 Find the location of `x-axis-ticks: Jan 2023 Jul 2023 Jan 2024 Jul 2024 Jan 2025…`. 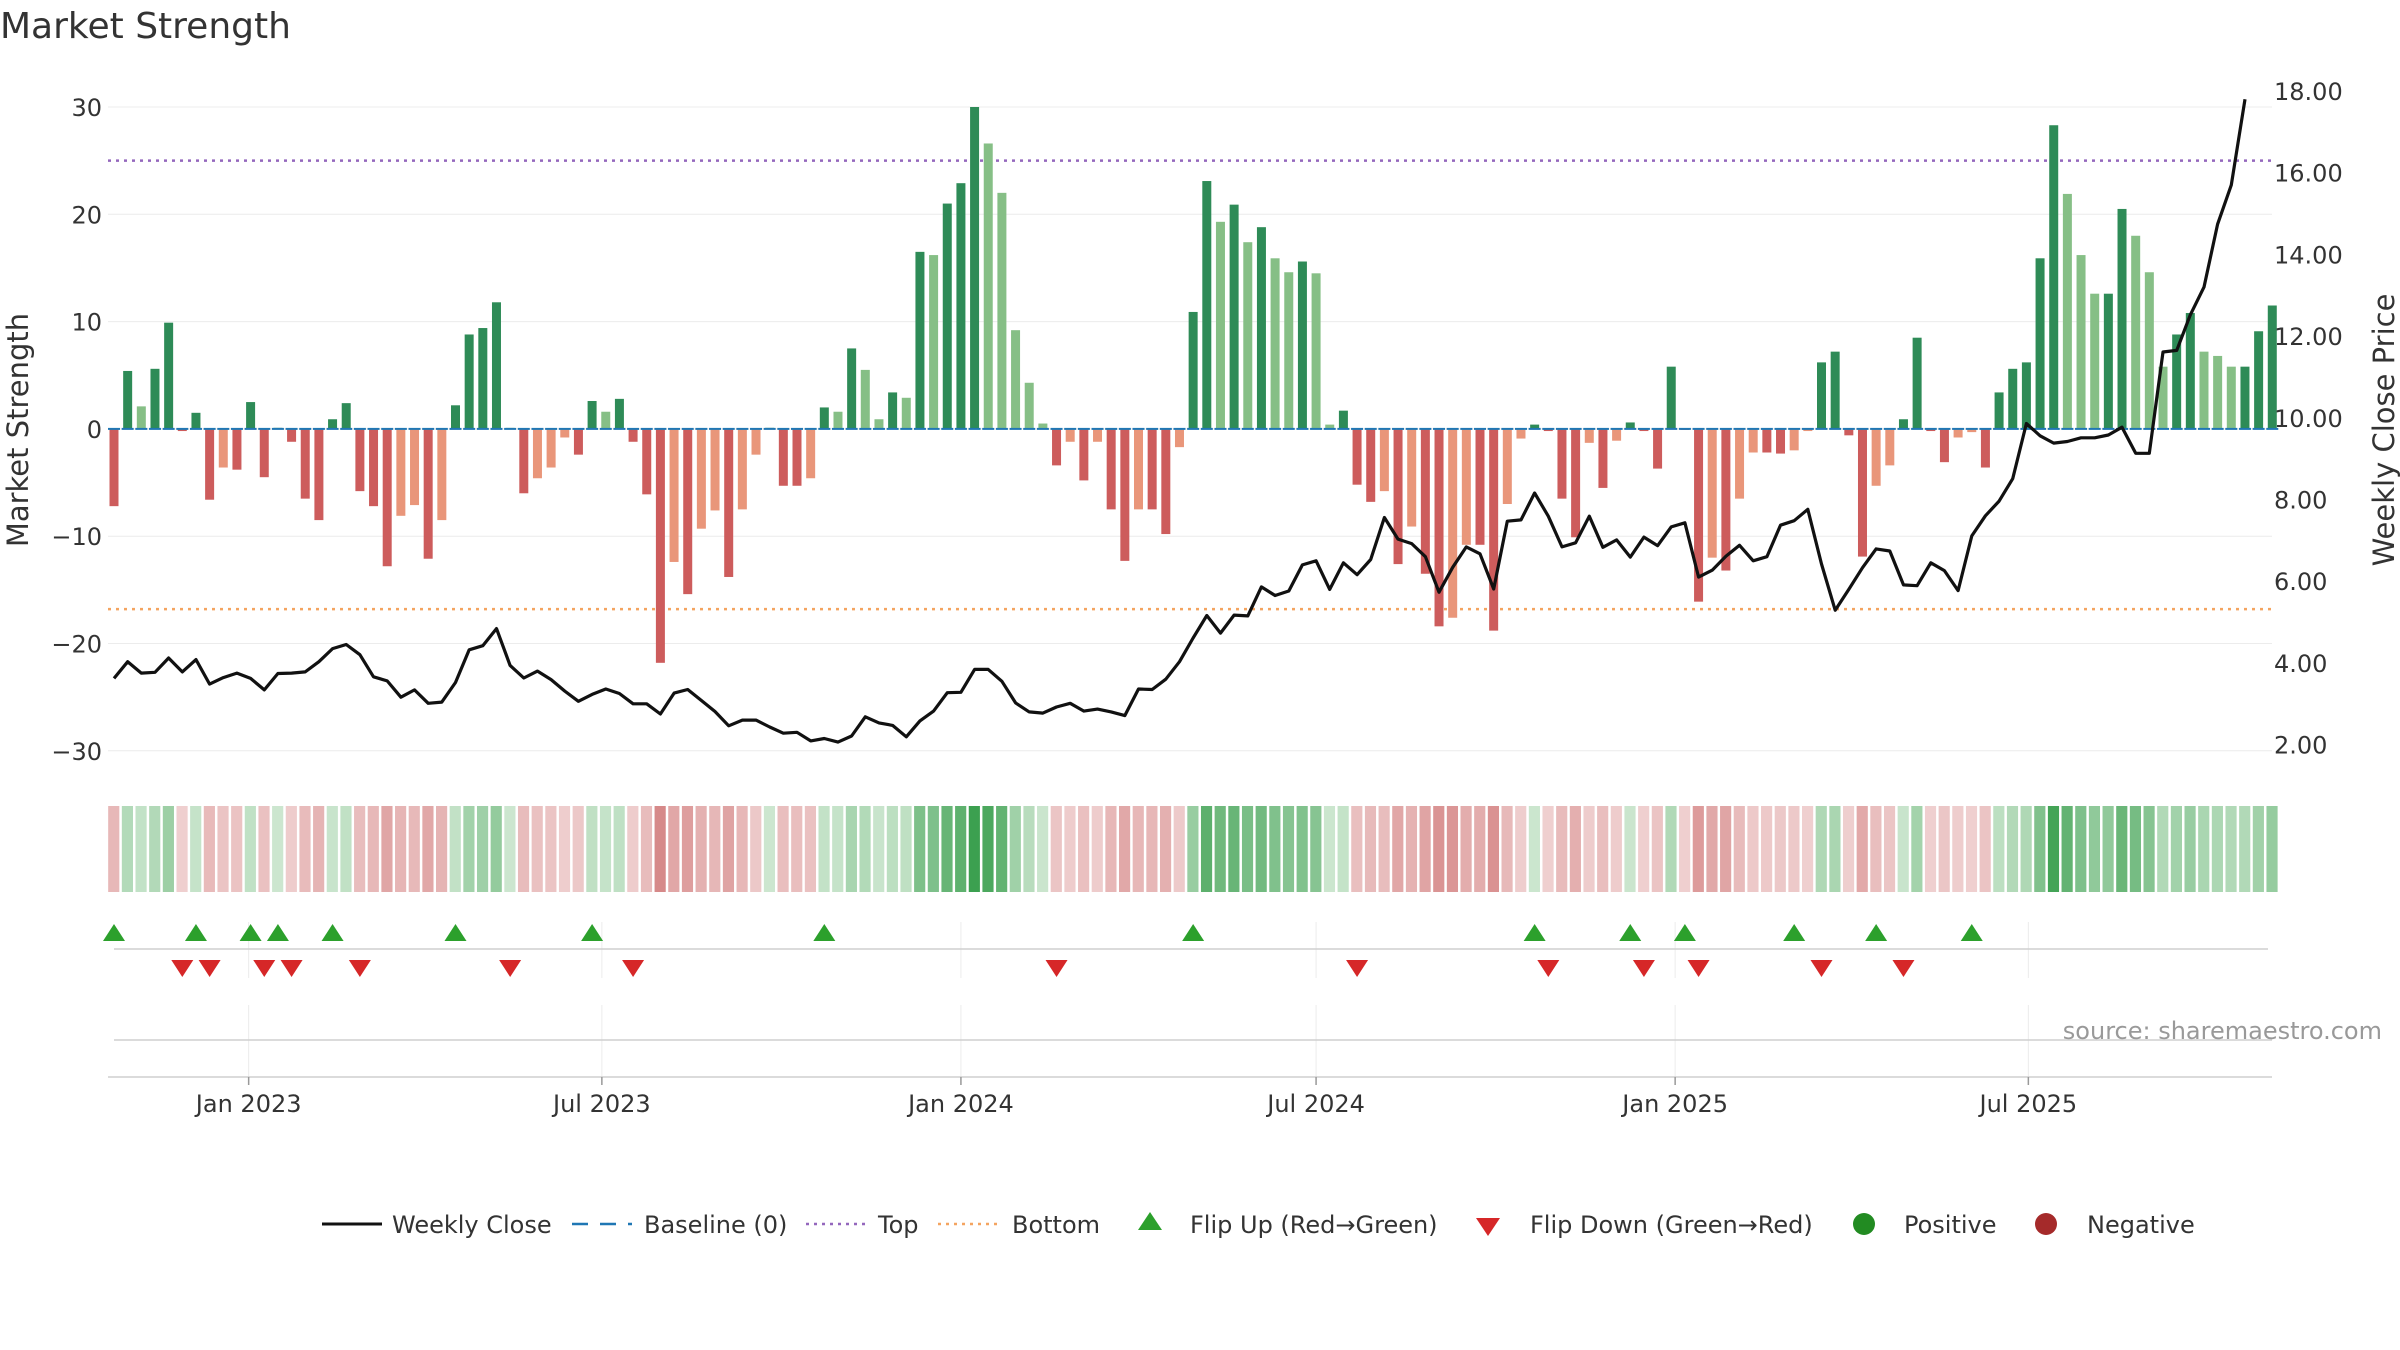

x-axis-ticks: Jan 2023 Jul 2023 Jan 2024 Jul 2024 Jan 2025… is located at coordinates (1135, 1097).